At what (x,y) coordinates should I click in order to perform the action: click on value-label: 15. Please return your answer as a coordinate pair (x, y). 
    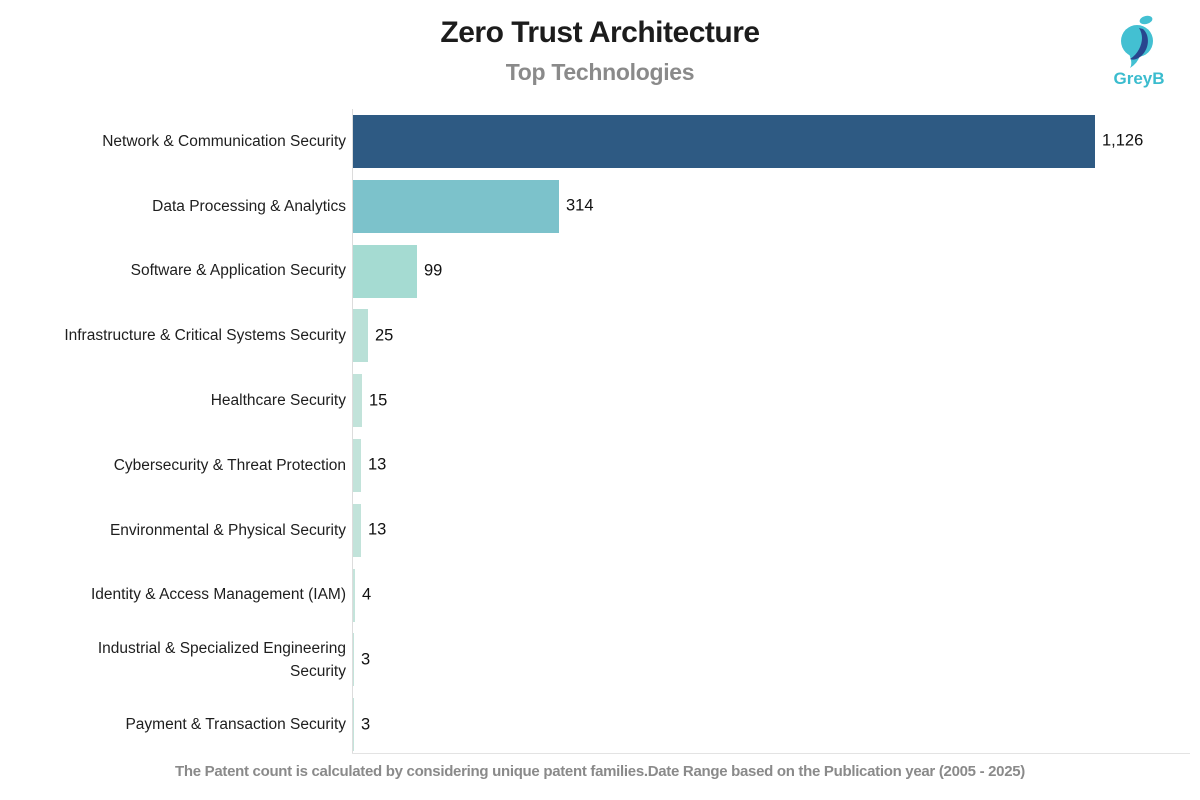
    Looking at the image, I should click on (378, 400).